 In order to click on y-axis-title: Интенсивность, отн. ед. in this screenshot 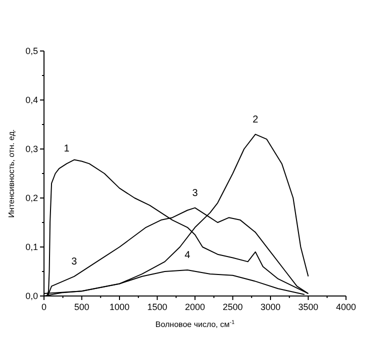, I will do `click(11, 173)`.